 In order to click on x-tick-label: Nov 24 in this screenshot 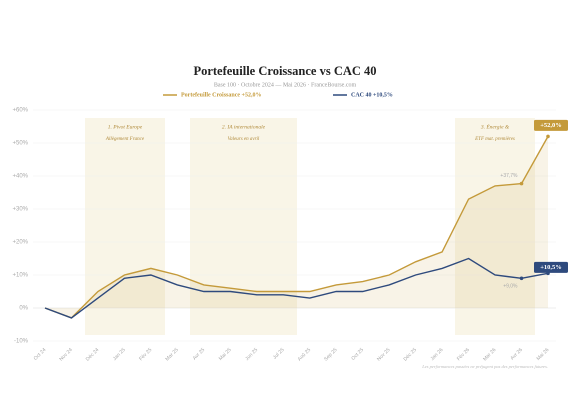, I will do `click(66, 355)`.